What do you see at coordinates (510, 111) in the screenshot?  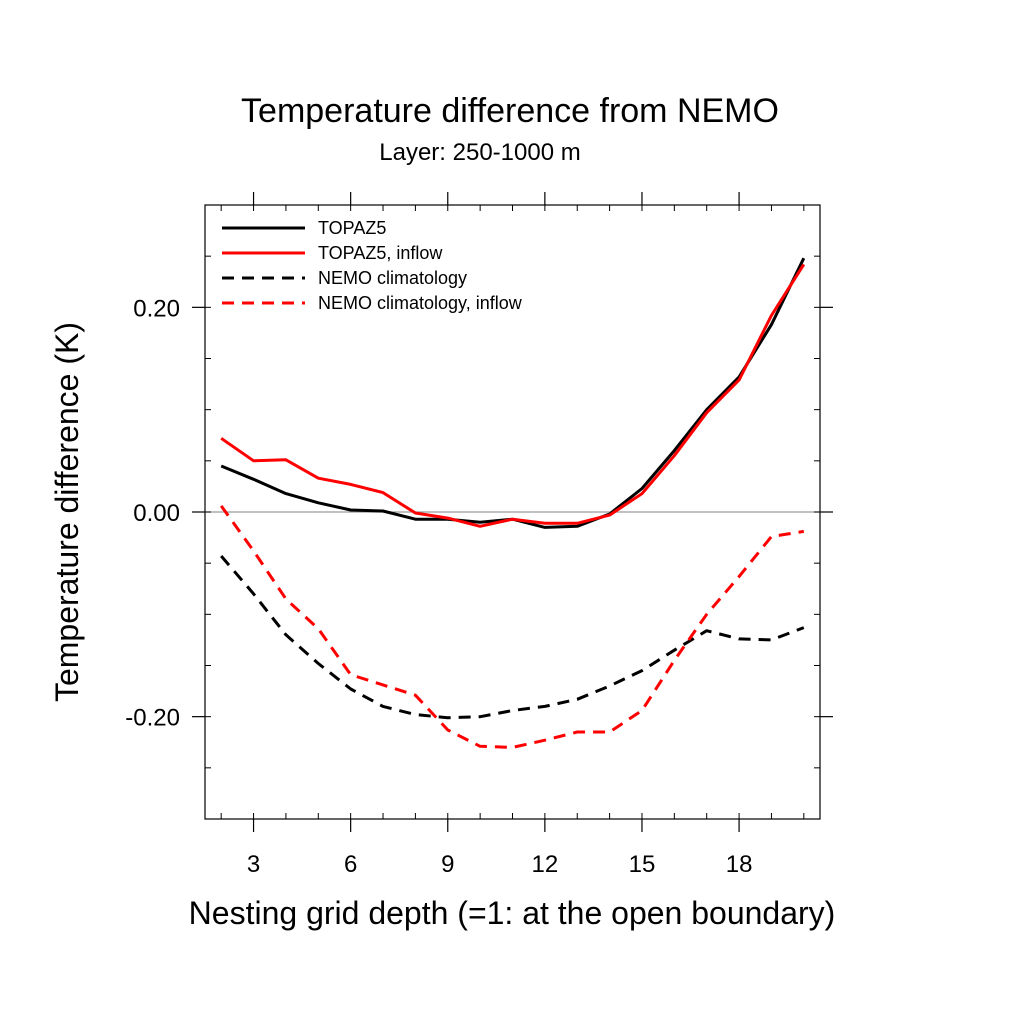 I see `chart-title: Temperature difference from NEMO` at bounding box center [510, 111].